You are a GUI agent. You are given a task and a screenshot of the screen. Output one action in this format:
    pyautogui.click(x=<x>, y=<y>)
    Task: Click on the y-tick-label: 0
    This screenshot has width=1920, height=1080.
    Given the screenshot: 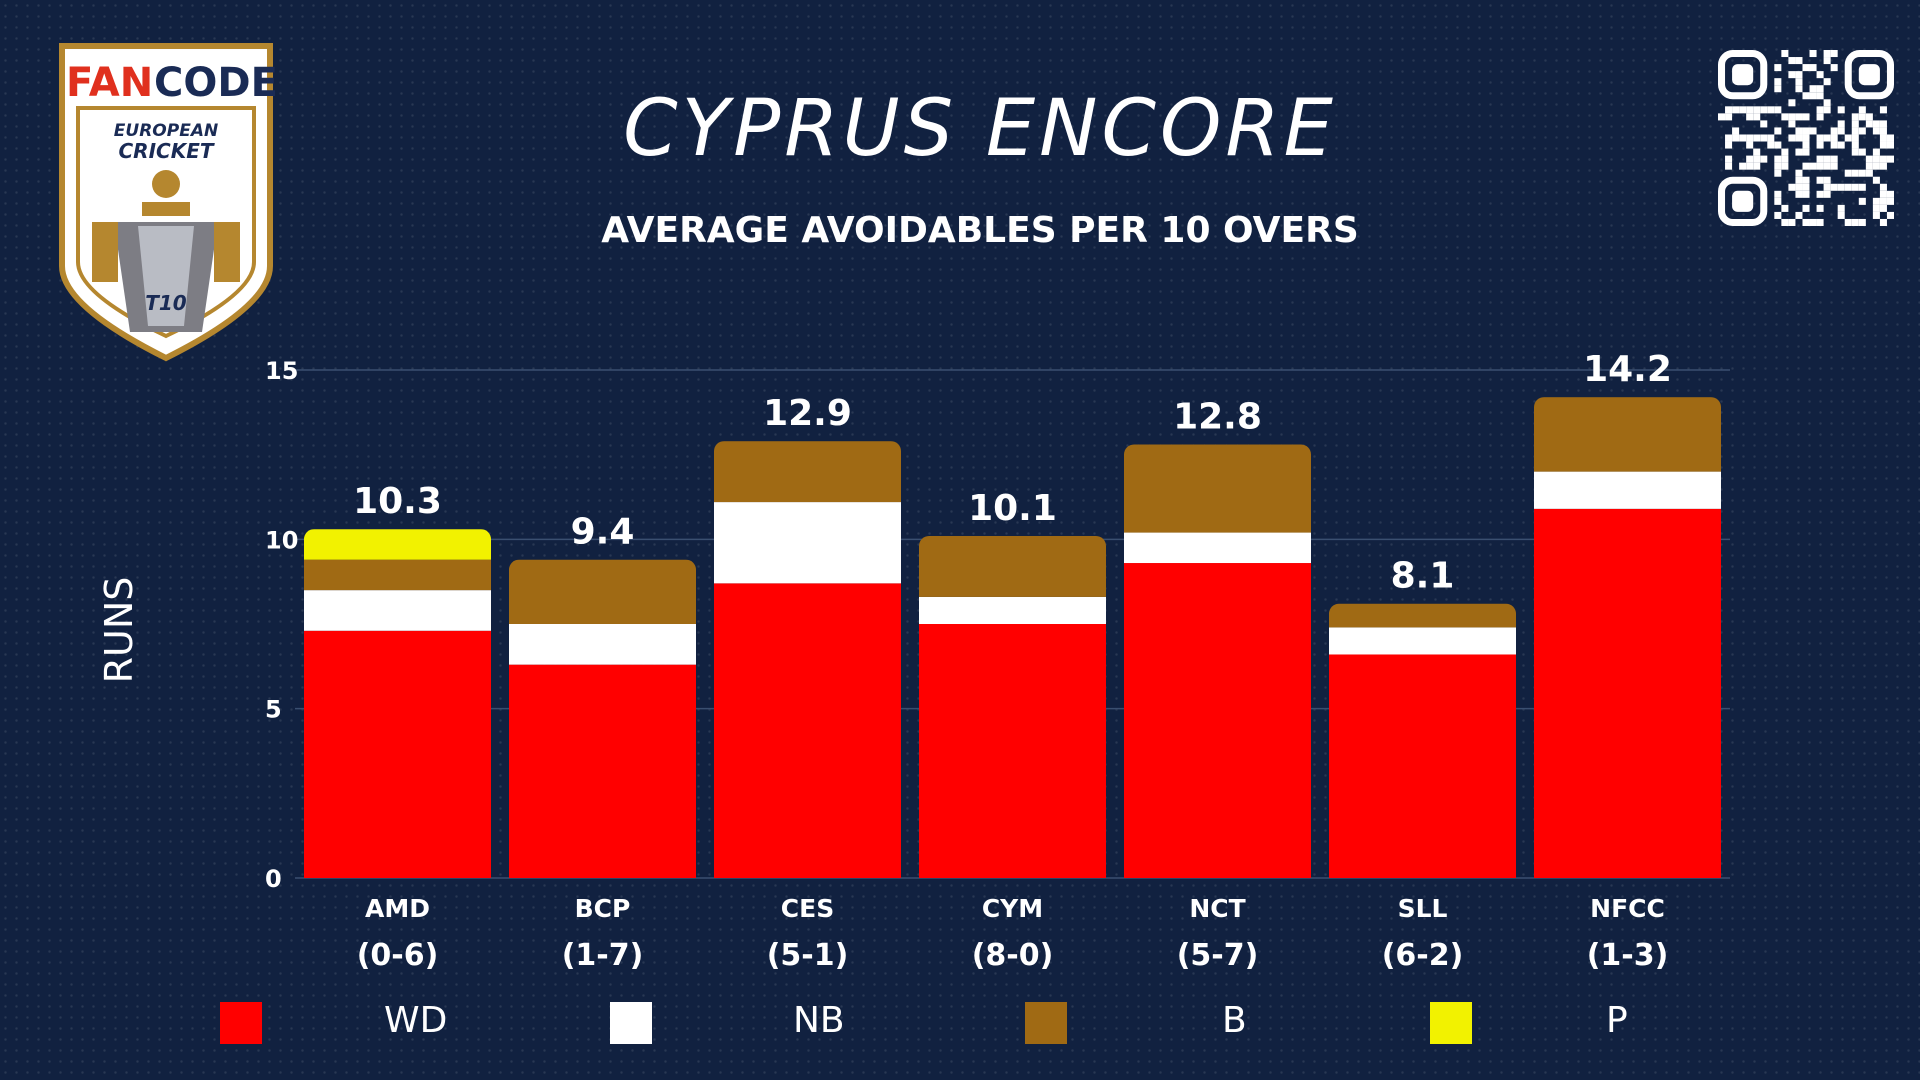 What is the action you would take?
    pyautogui.click(x=273, y=879)
    